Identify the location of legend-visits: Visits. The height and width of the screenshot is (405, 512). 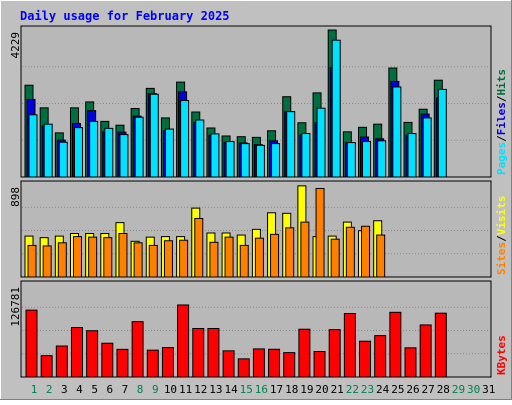
(501, 216).